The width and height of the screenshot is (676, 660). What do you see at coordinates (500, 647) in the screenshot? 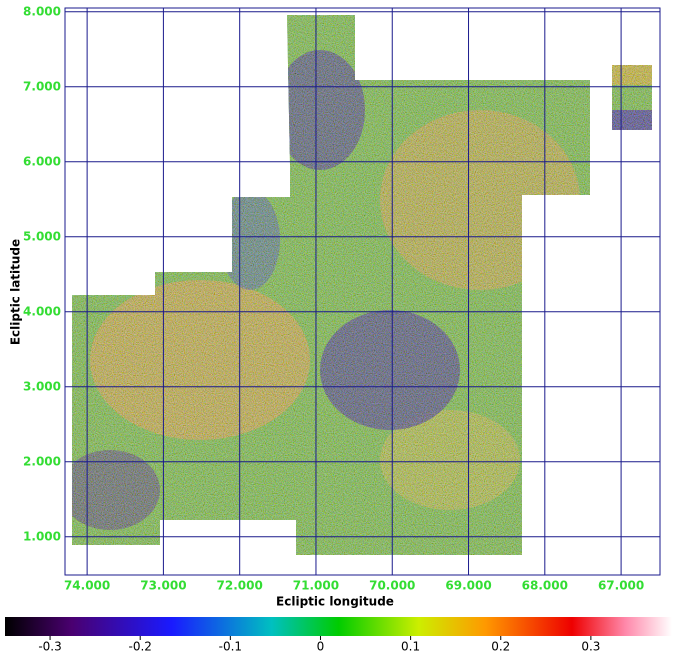
I see `colorbar-tick-label: 0.2` at bounding box center [500, 647].